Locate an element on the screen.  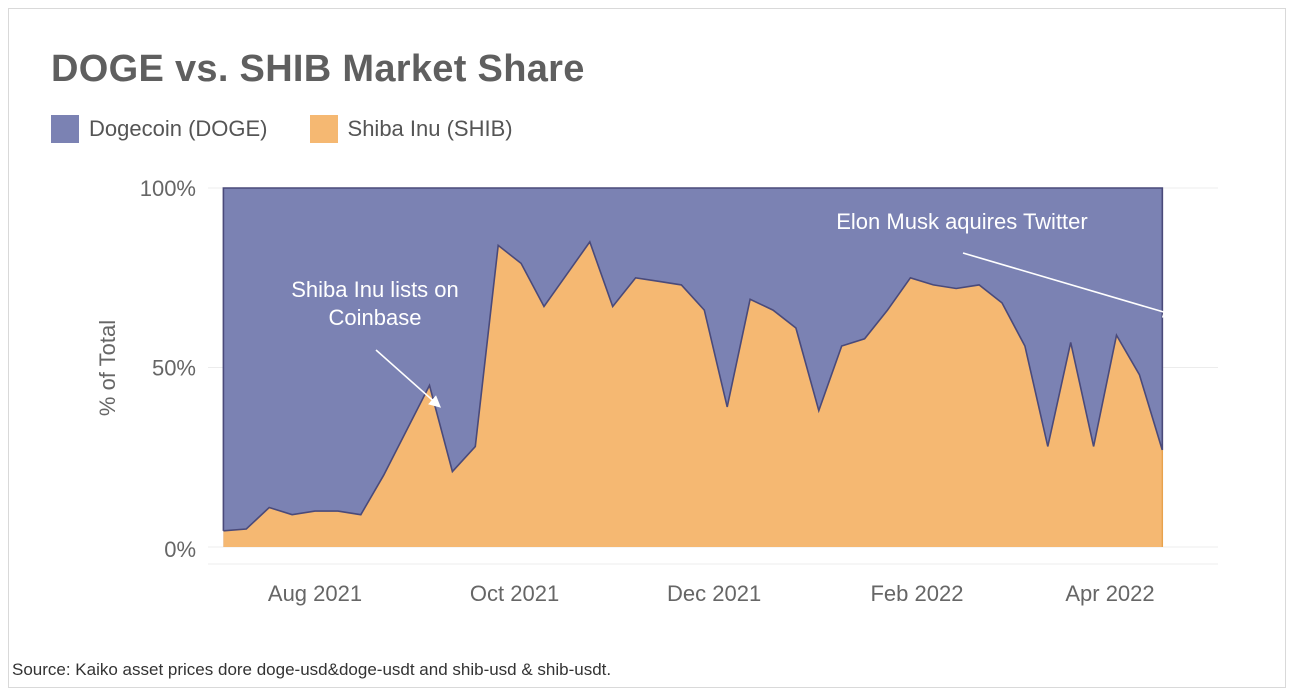
y-tick-label-0: 0% is located at coordinates (180, 549).